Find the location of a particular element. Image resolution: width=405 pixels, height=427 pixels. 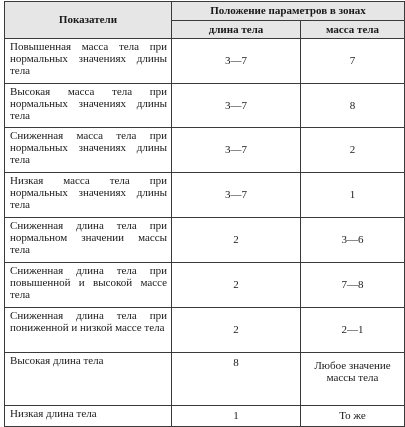

header-mass: масса тела is located at coordinates (352, 29).